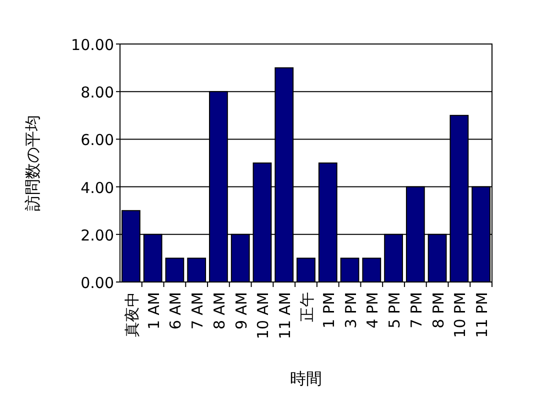 The width and height of the screenshot is (548, 398). Describe the element at coordinates (175, 311) in the screenshot. I see `x-tick-label: 6 AM` at that location.